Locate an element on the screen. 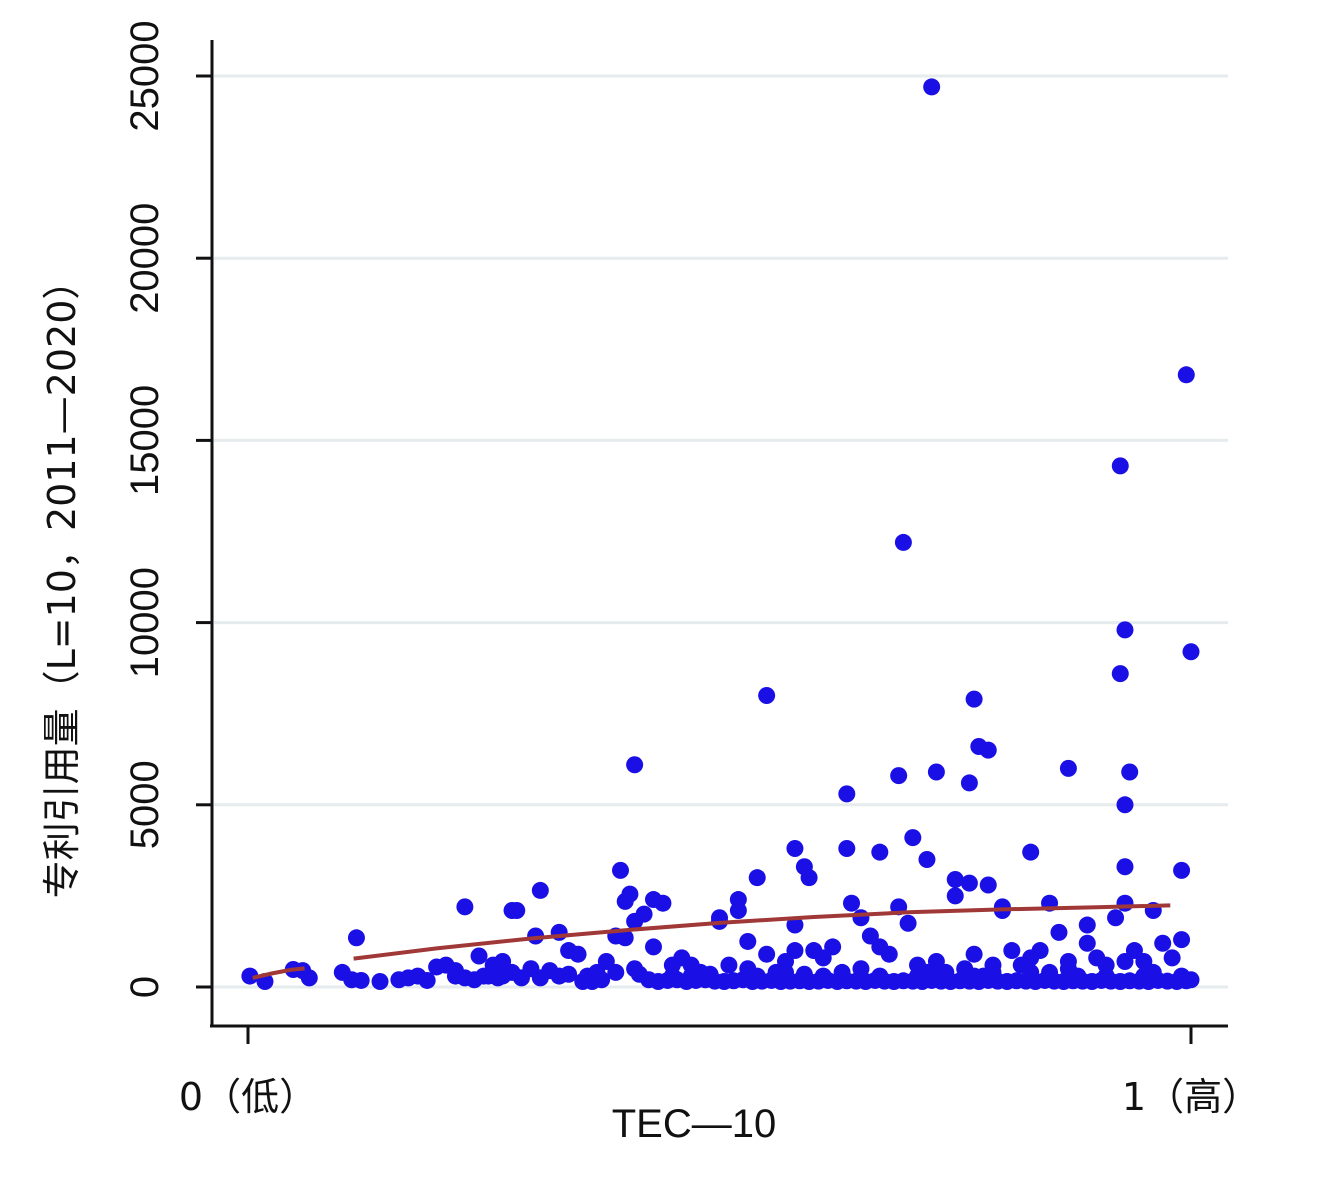 The height and width of the screenshot is (1177, 1337). y-tick-label: 20000 is located at coordinates (145, 258).